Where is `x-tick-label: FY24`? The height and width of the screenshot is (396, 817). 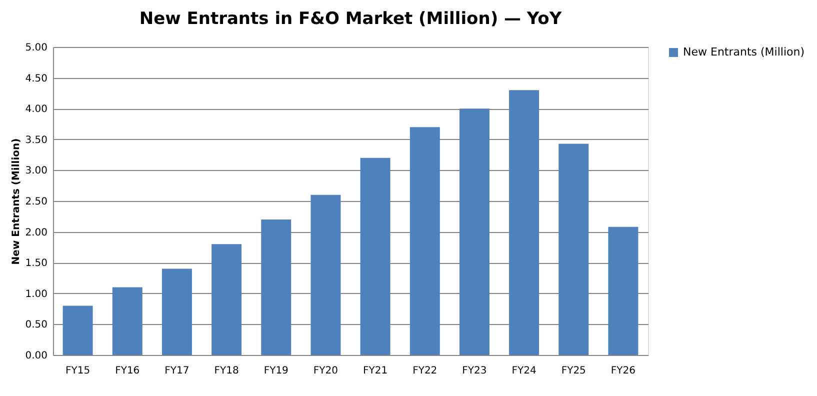 x-tick-label: FY24 is located at coordinates (524, 371).